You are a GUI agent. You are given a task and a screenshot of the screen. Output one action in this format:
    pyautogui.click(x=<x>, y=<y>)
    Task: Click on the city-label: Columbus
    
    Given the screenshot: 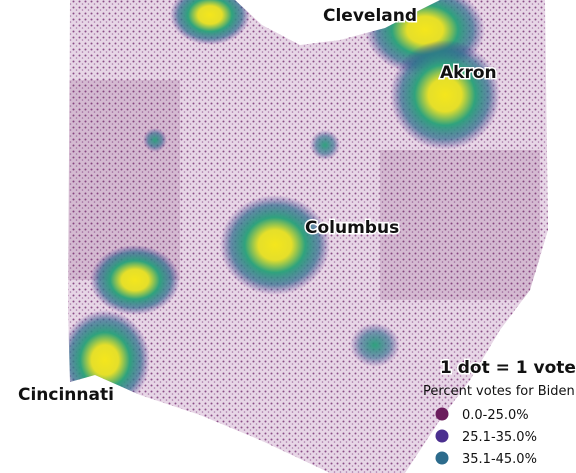 What is the action you would take?
    pyautogui.click(x=352, y=228)
    